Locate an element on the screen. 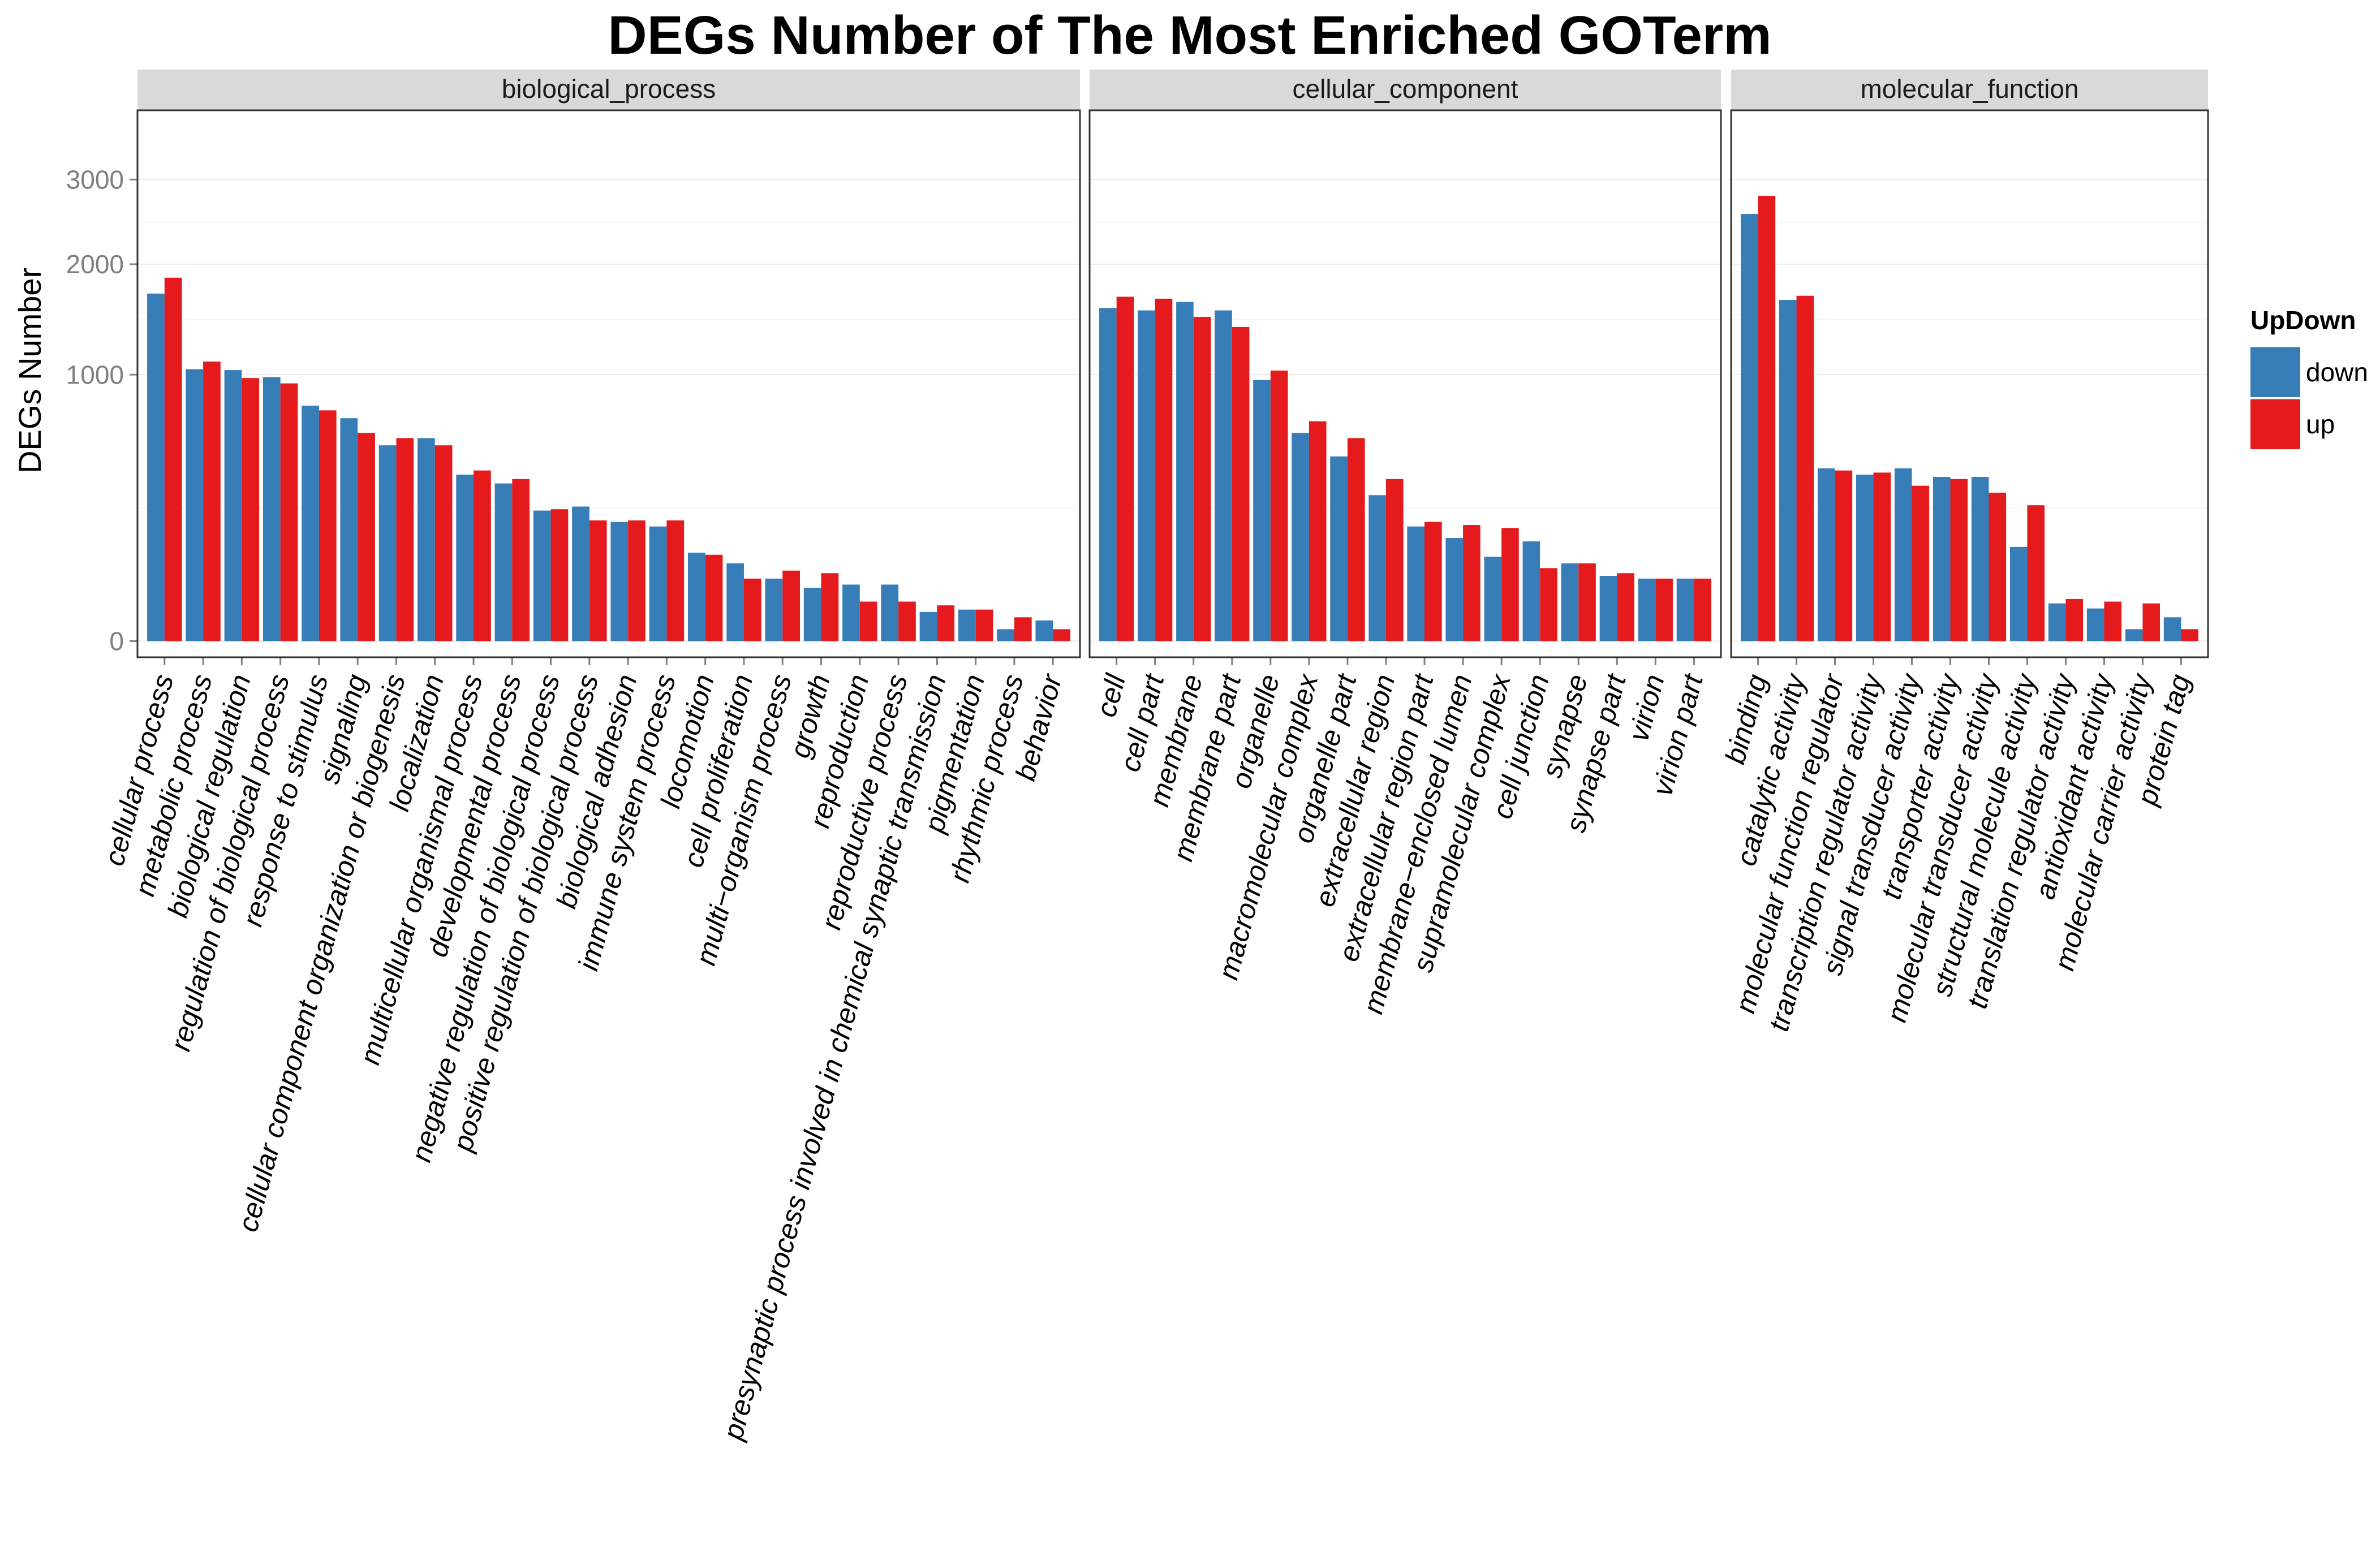  bar-up-presynaptic-process-involved-in-chemical-synaptic-transmission is located at coordinates (946, 623).